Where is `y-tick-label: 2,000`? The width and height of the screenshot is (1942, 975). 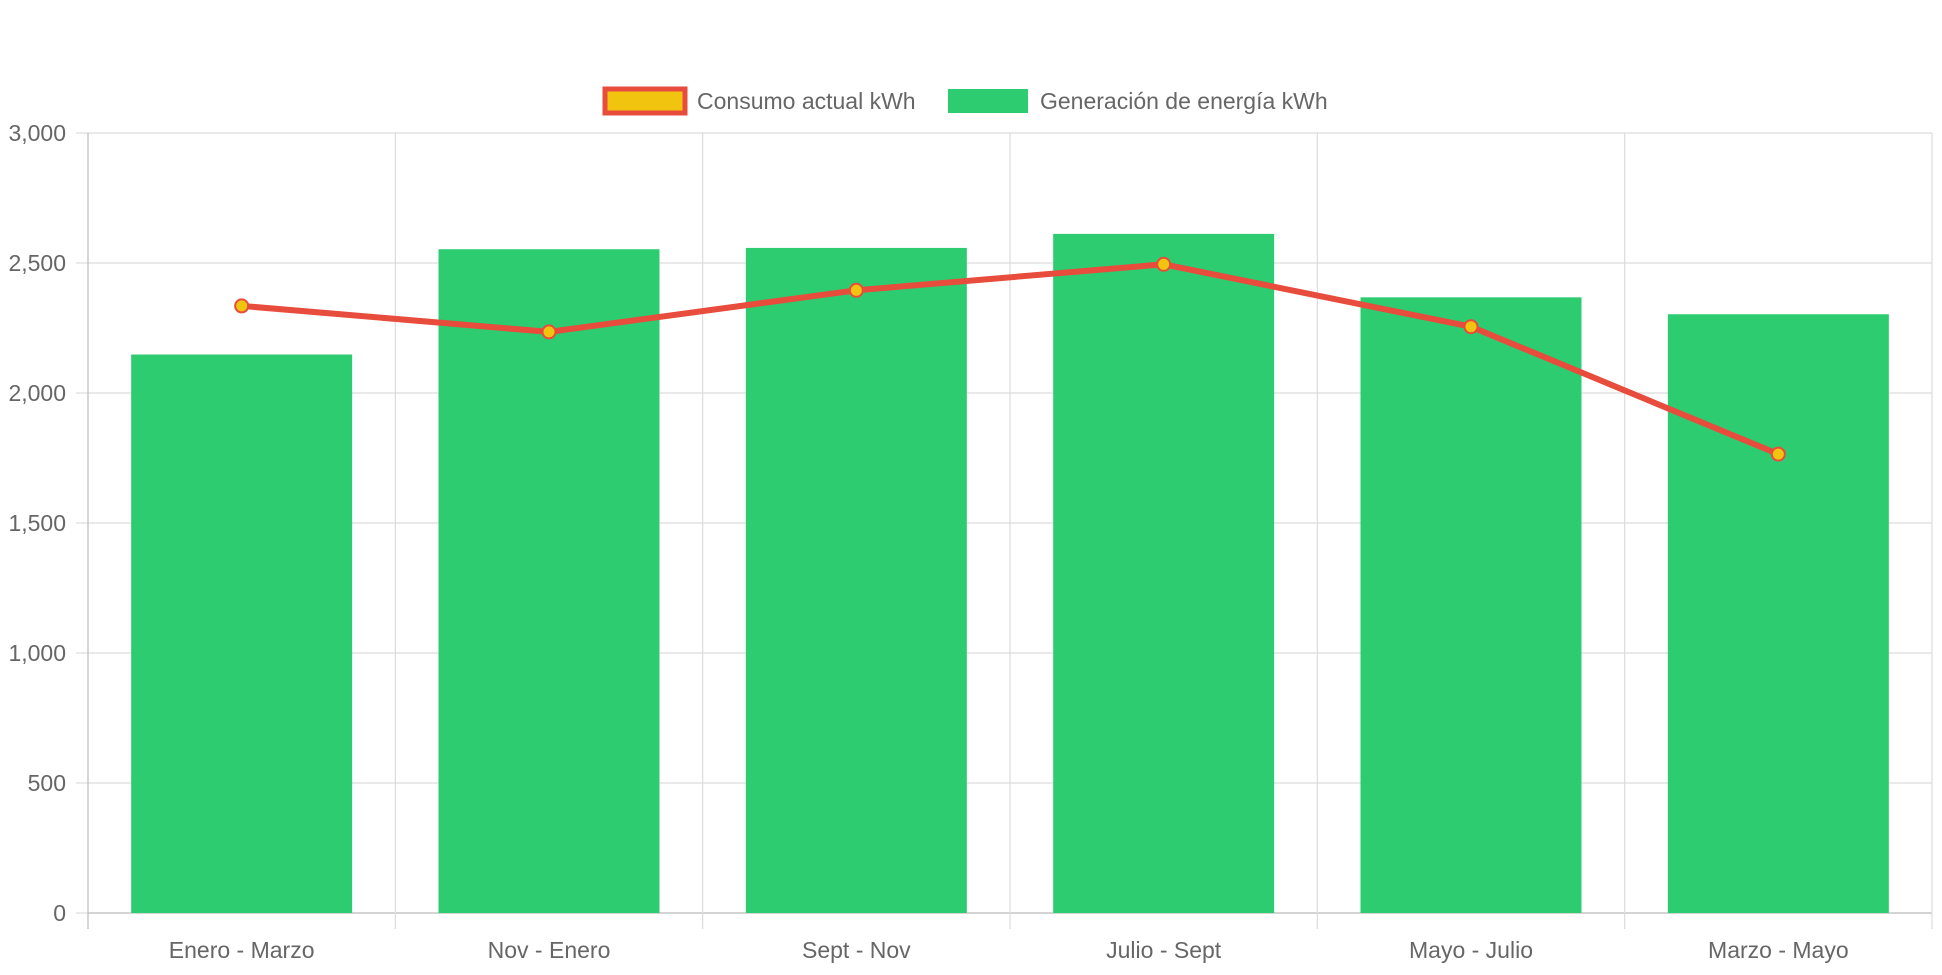
y-tick-label: 2,000 is located at coordinates (37, 393).